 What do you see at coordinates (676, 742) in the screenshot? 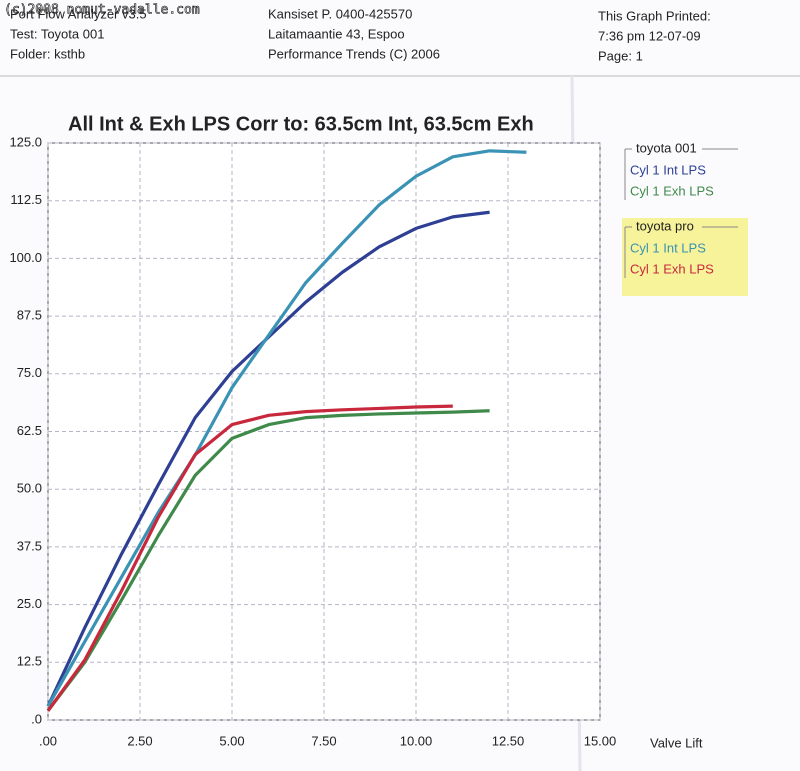
I see `x-axis-label: Valve Lift` at bounding box center [676, 742].